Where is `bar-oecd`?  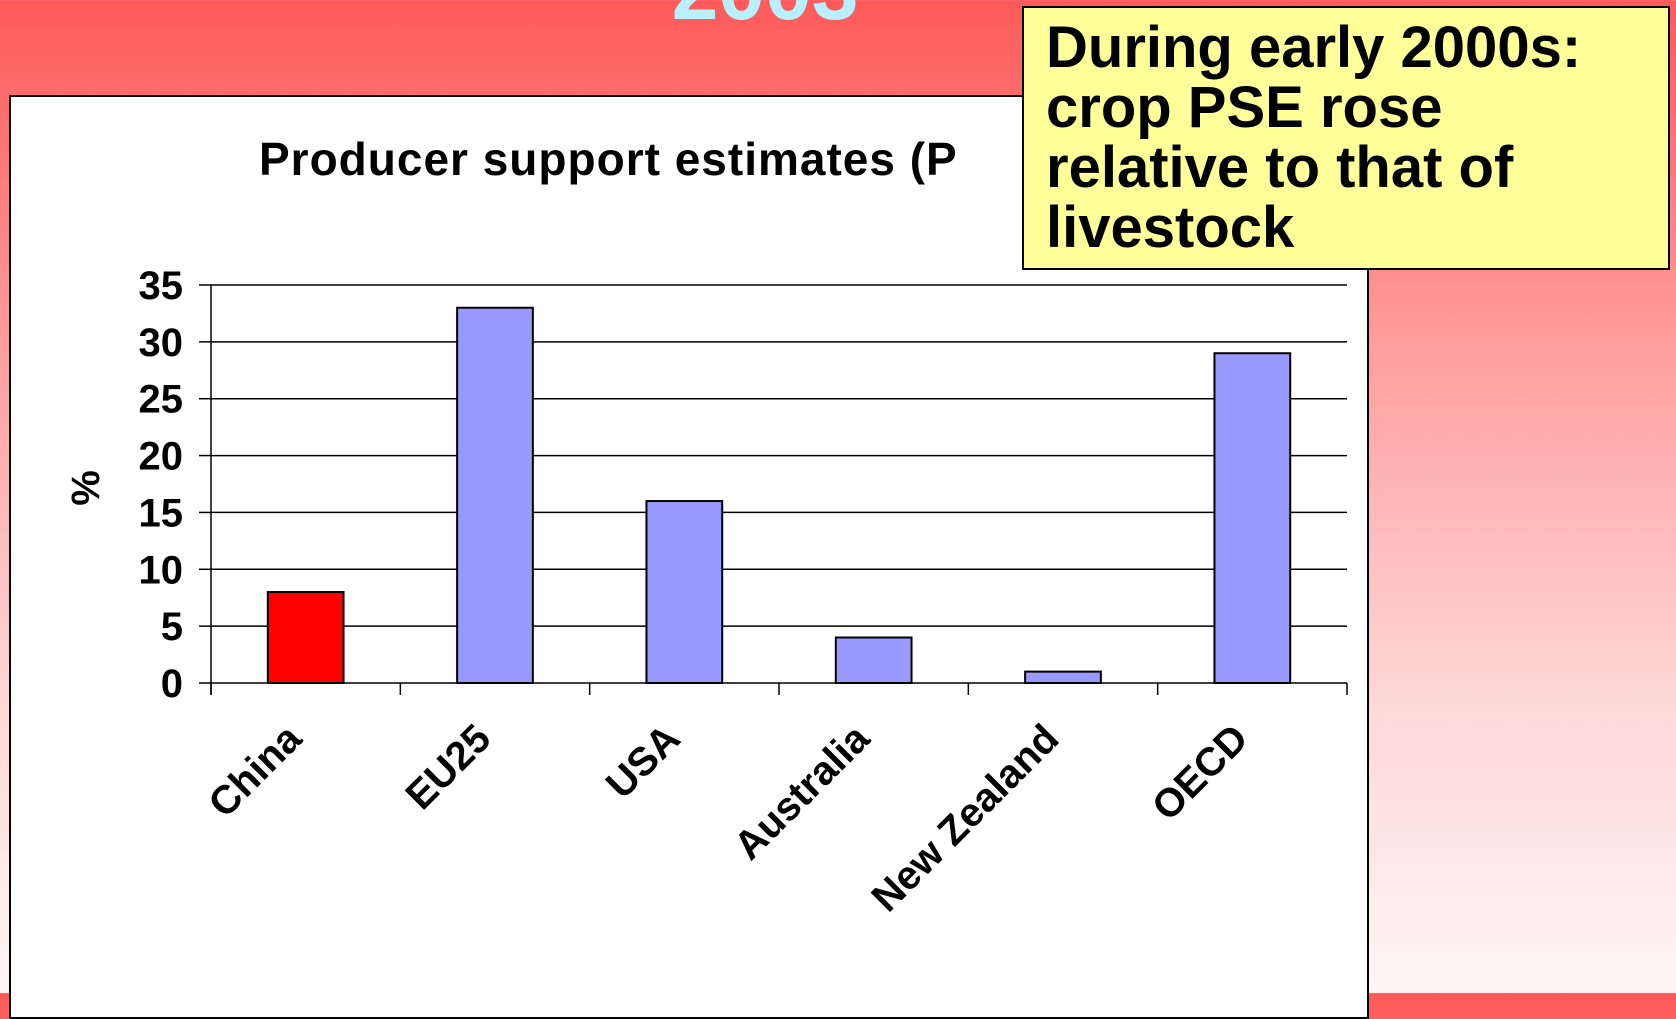 bar-oecd is located at coordinates (1252, 518).